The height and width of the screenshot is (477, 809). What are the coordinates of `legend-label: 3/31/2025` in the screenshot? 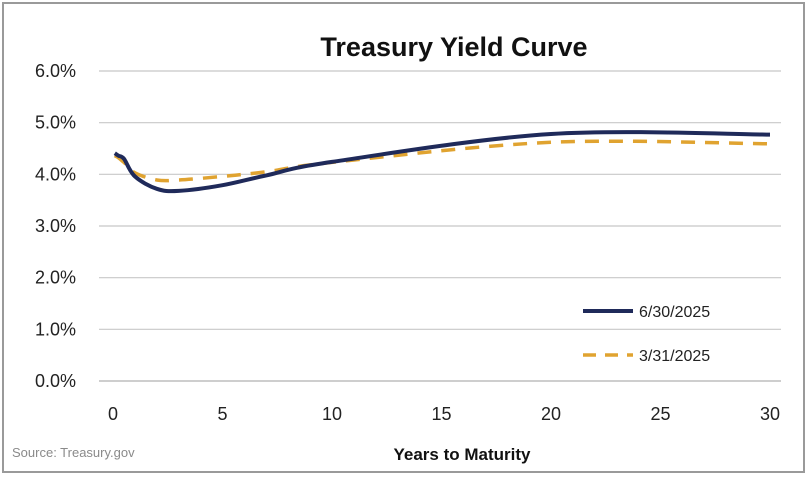 It's located at (674, 356).